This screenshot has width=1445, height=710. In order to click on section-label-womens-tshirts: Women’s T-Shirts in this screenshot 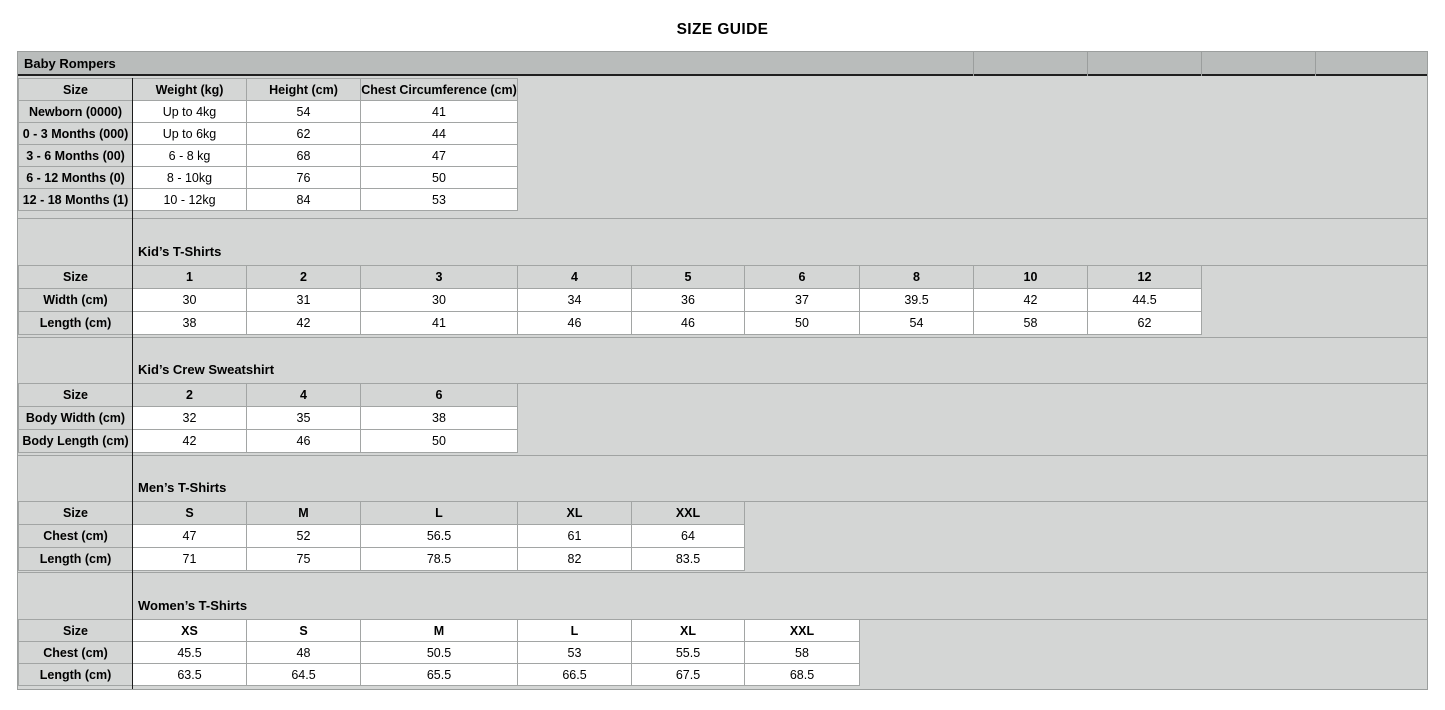, I will do `click(193, 605)`.